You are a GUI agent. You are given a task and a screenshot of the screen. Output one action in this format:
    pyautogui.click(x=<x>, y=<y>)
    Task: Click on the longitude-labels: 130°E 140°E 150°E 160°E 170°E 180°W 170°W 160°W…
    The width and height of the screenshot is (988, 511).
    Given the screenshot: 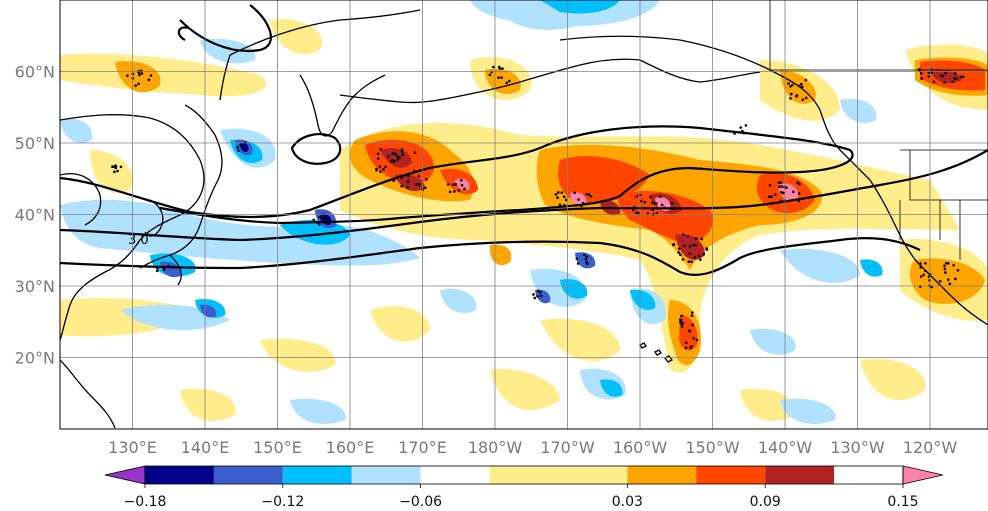 What is the action you would take?
    pyautogui.click(x=532, y=447)
    